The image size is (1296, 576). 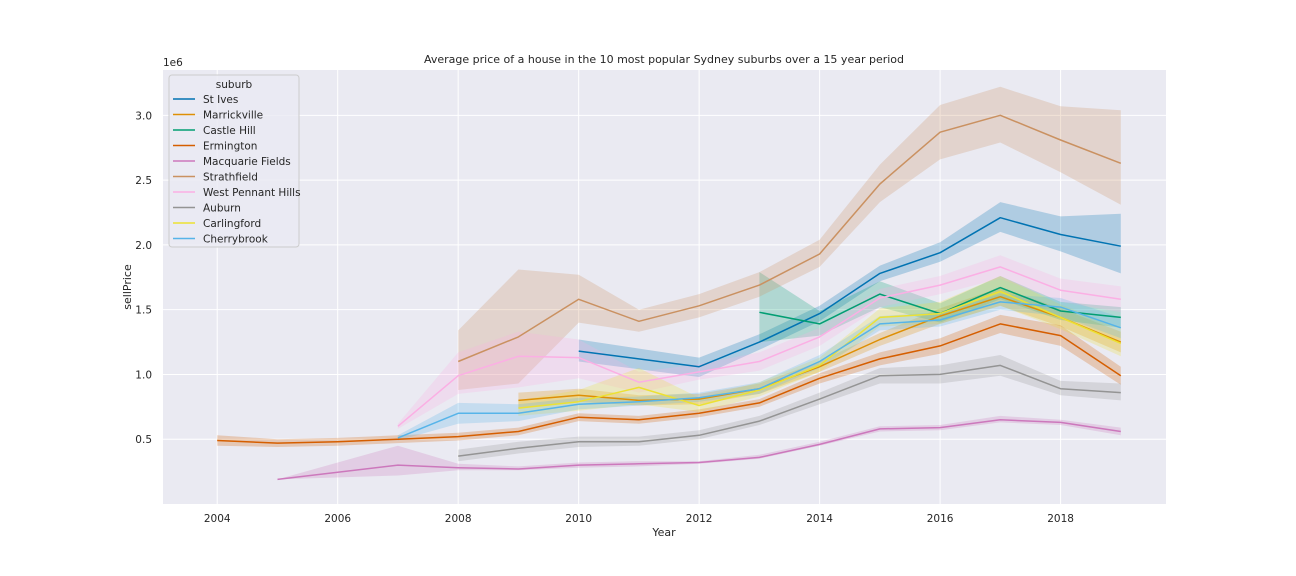 I want to click on confidence-band-marrickville, so click(x=819, y=348).